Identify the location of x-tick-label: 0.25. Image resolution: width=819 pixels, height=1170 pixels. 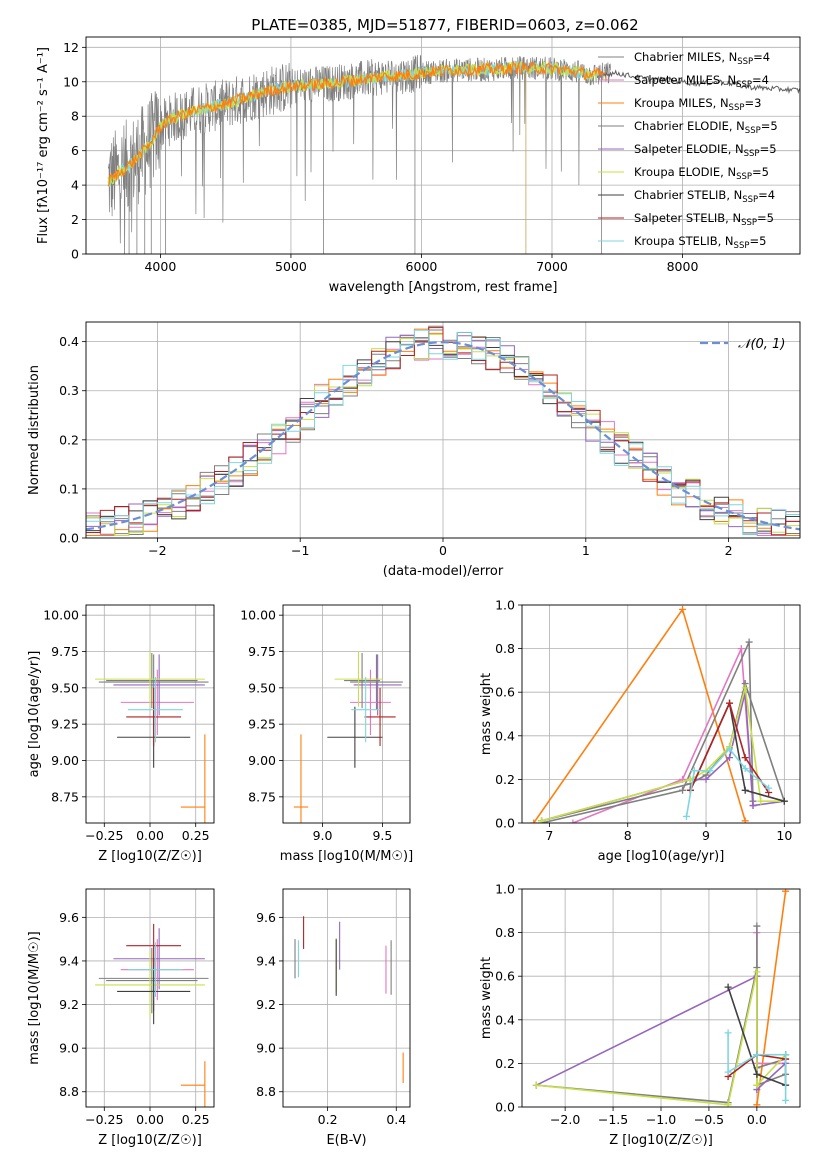
(196, 835).